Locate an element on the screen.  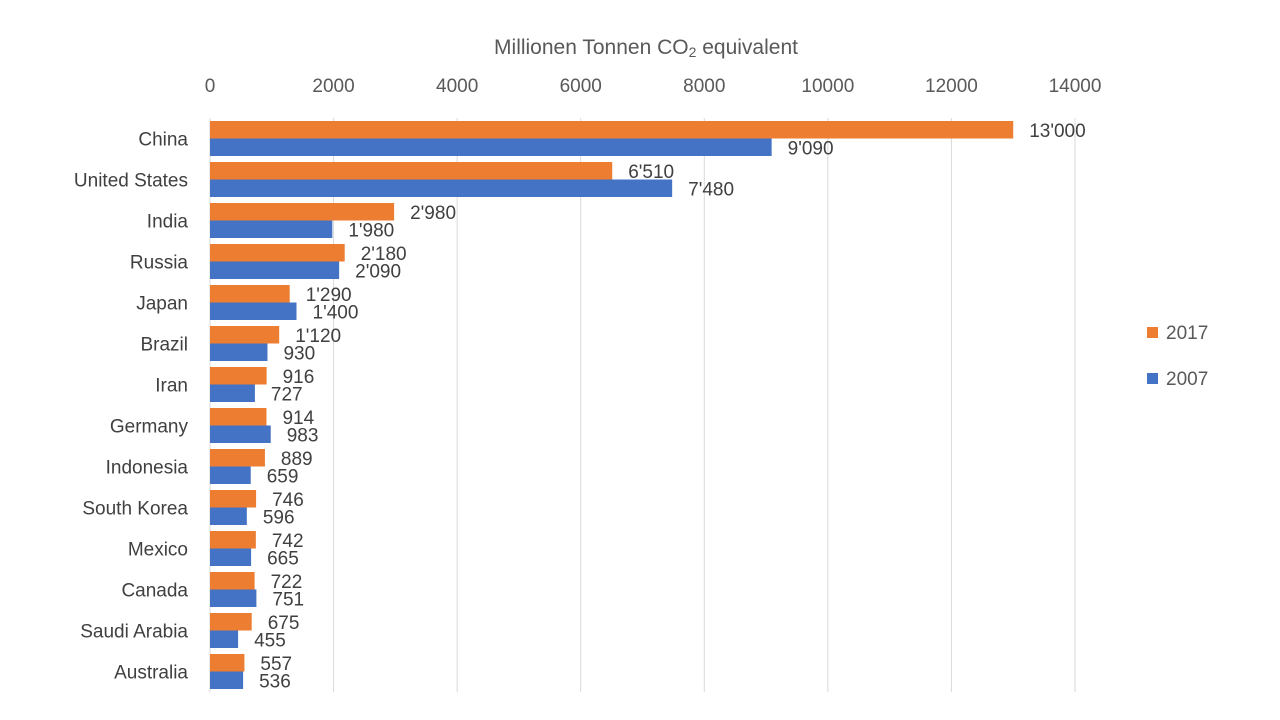
legend-label-2017: 2017 is located at coordinates (1187, 333).